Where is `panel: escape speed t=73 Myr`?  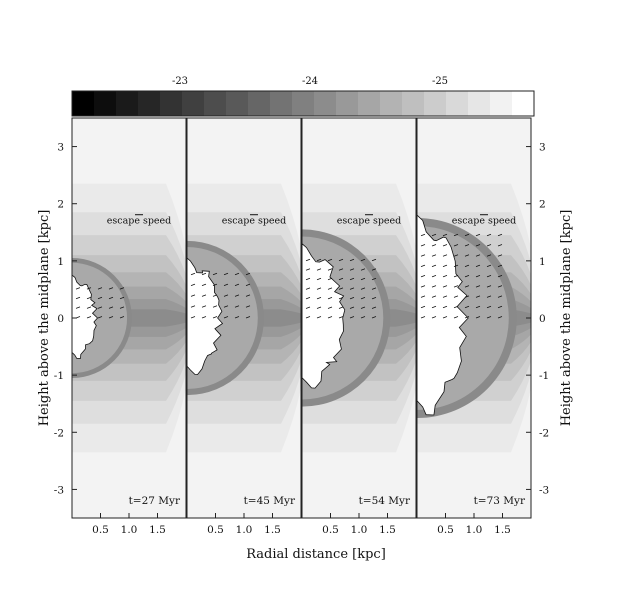 panel: escape speed t=73 Myr is located at coordinates (474, 318).